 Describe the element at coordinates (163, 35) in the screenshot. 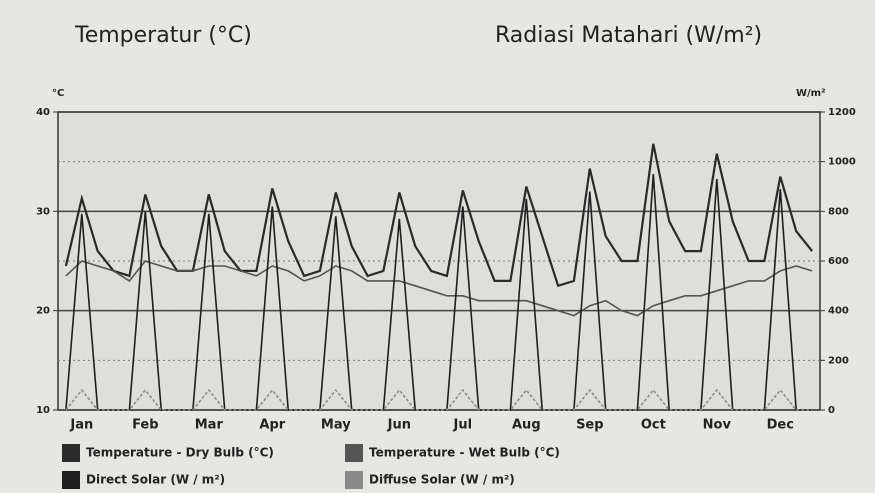

I see `chart-title: Temperatur (°C)` at that location.